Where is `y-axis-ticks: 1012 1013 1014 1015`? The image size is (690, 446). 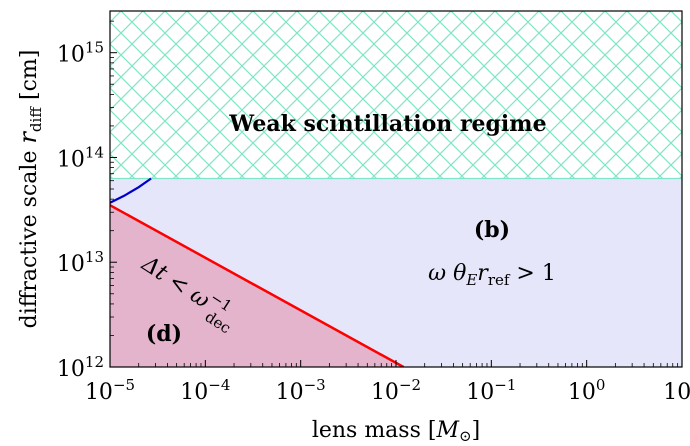 y-axis-ticks: 1012 1013 1014 1015 is located at coordinates (87, 201).